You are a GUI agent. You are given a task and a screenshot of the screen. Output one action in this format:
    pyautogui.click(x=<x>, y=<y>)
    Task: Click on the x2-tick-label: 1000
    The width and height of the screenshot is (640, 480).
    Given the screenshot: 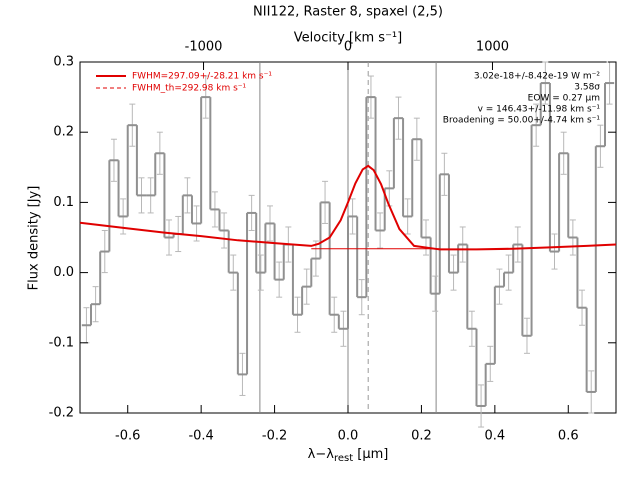 What is the action you would take?
    pyautogui.click(x=492, y=47)
    